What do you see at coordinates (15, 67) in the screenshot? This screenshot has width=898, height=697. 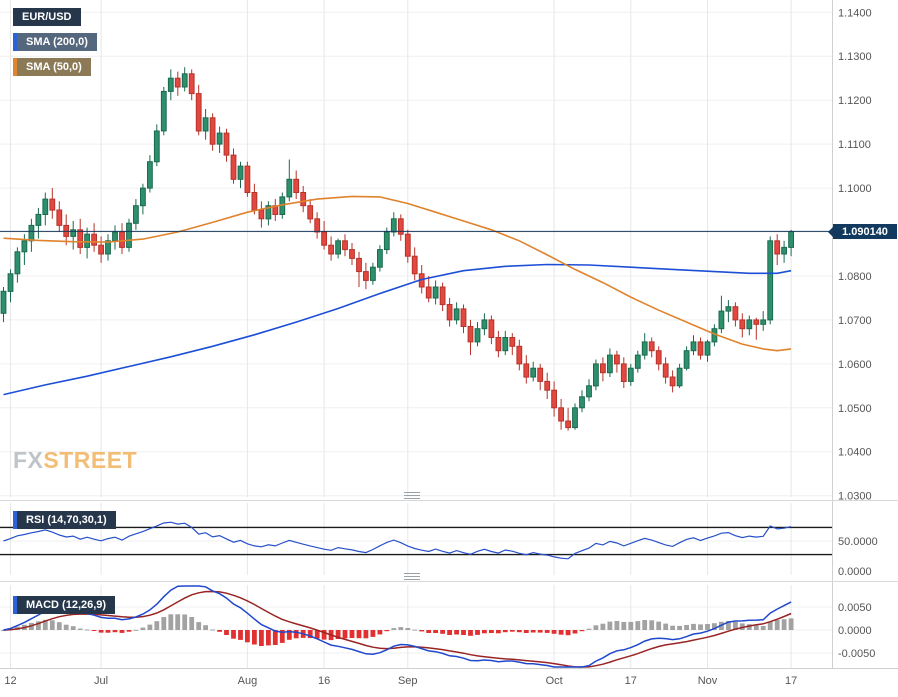 I see `sma50-color-strip` at bounding box center [15, 67].